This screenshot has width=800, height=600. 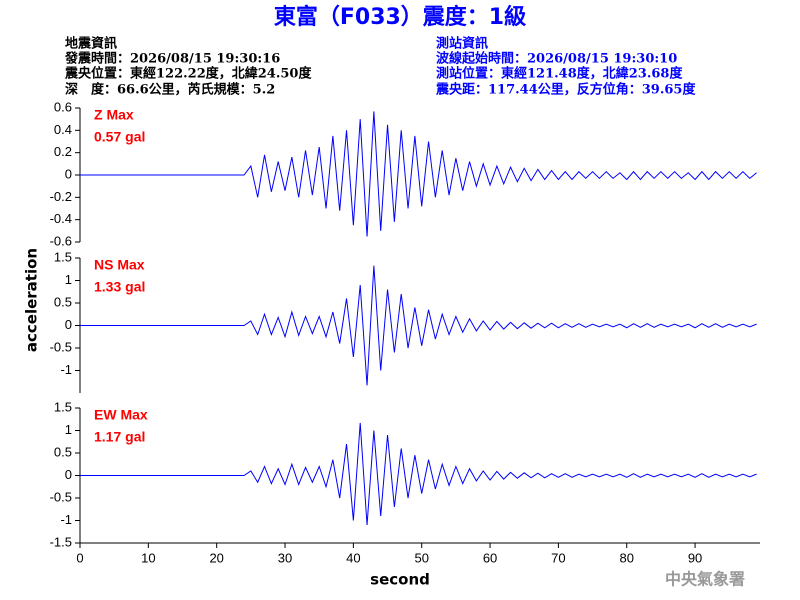 What do you see at coordinates (626, 557) in the screenshot?
I see `x-tick-label: 80` at bounding box center [626, 557].